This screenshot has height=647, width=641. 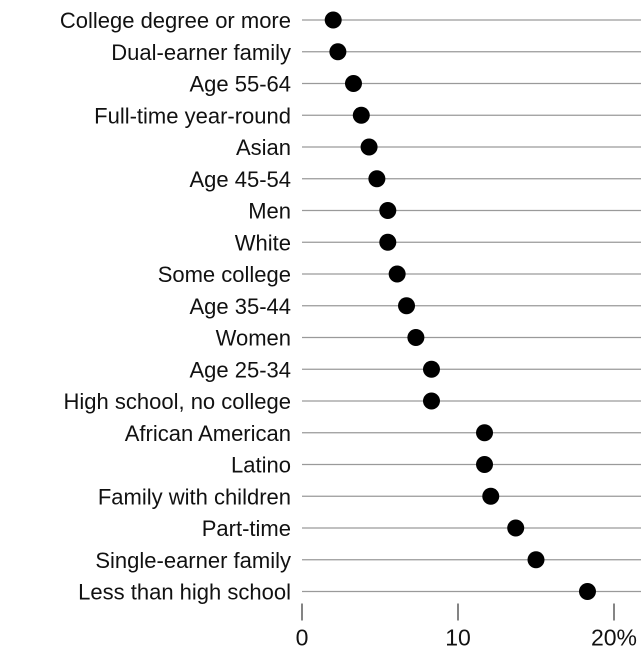 I want to click on dot-row: Age 55-64, so click(x=415, y=84).